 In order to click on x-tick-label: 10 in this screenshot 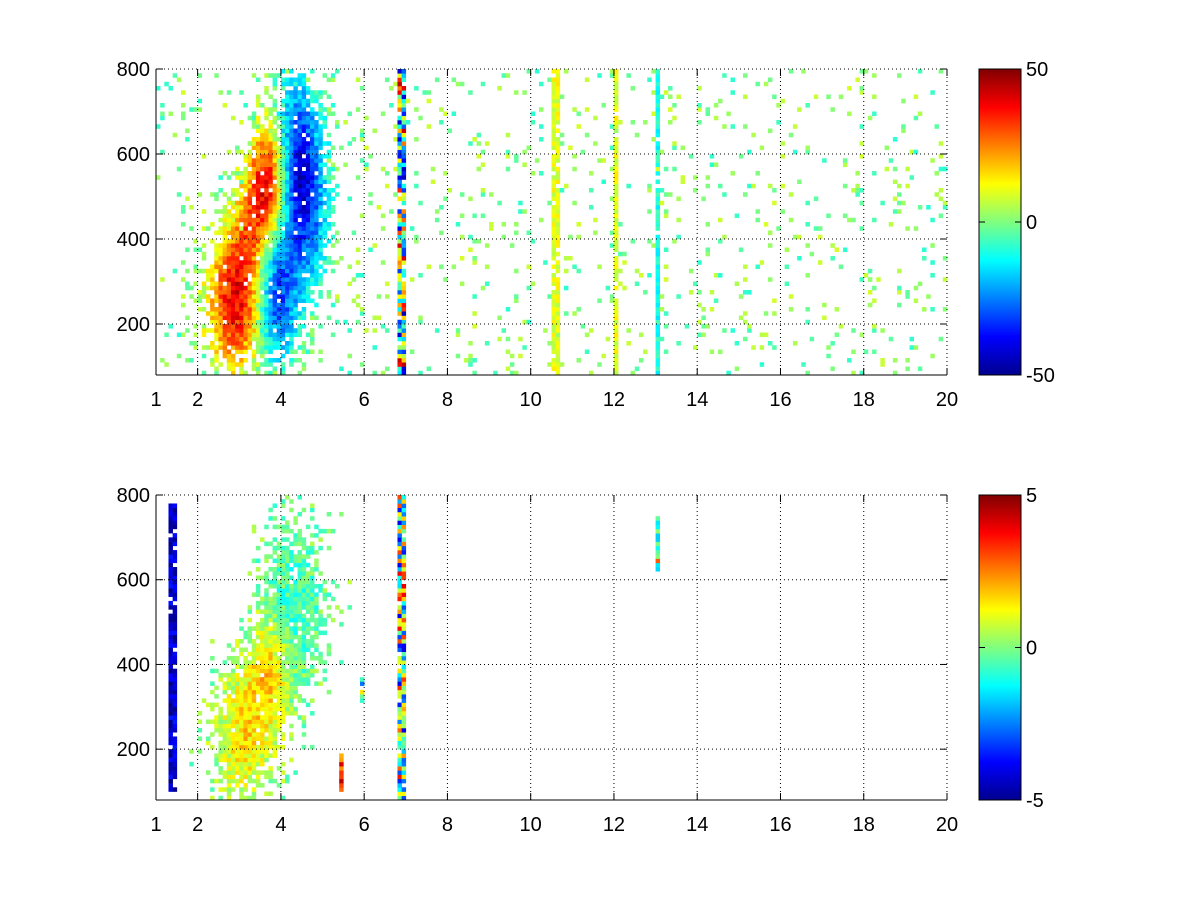, I will do `click(531, 400)`.